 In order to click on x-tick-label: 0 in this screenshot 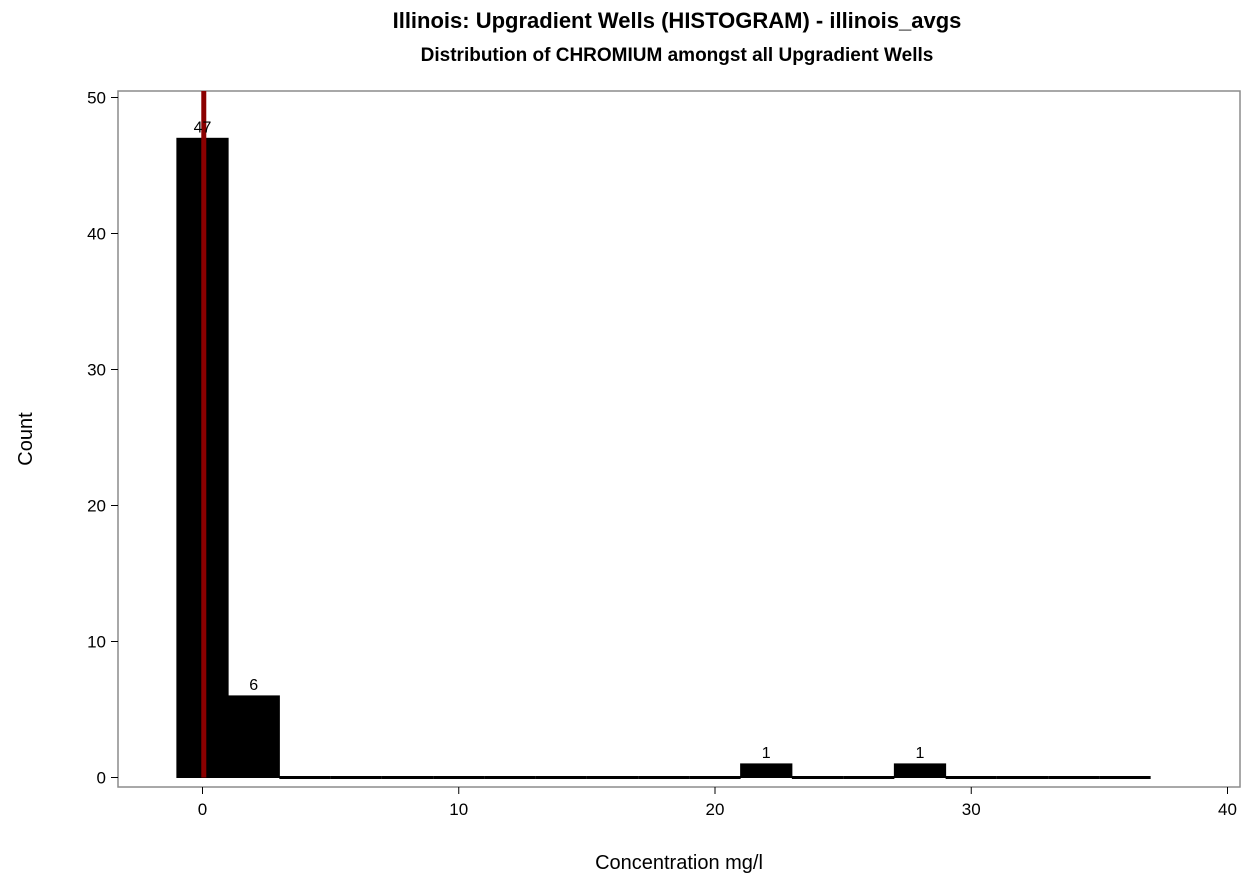, I will do `click(202, 809)`.